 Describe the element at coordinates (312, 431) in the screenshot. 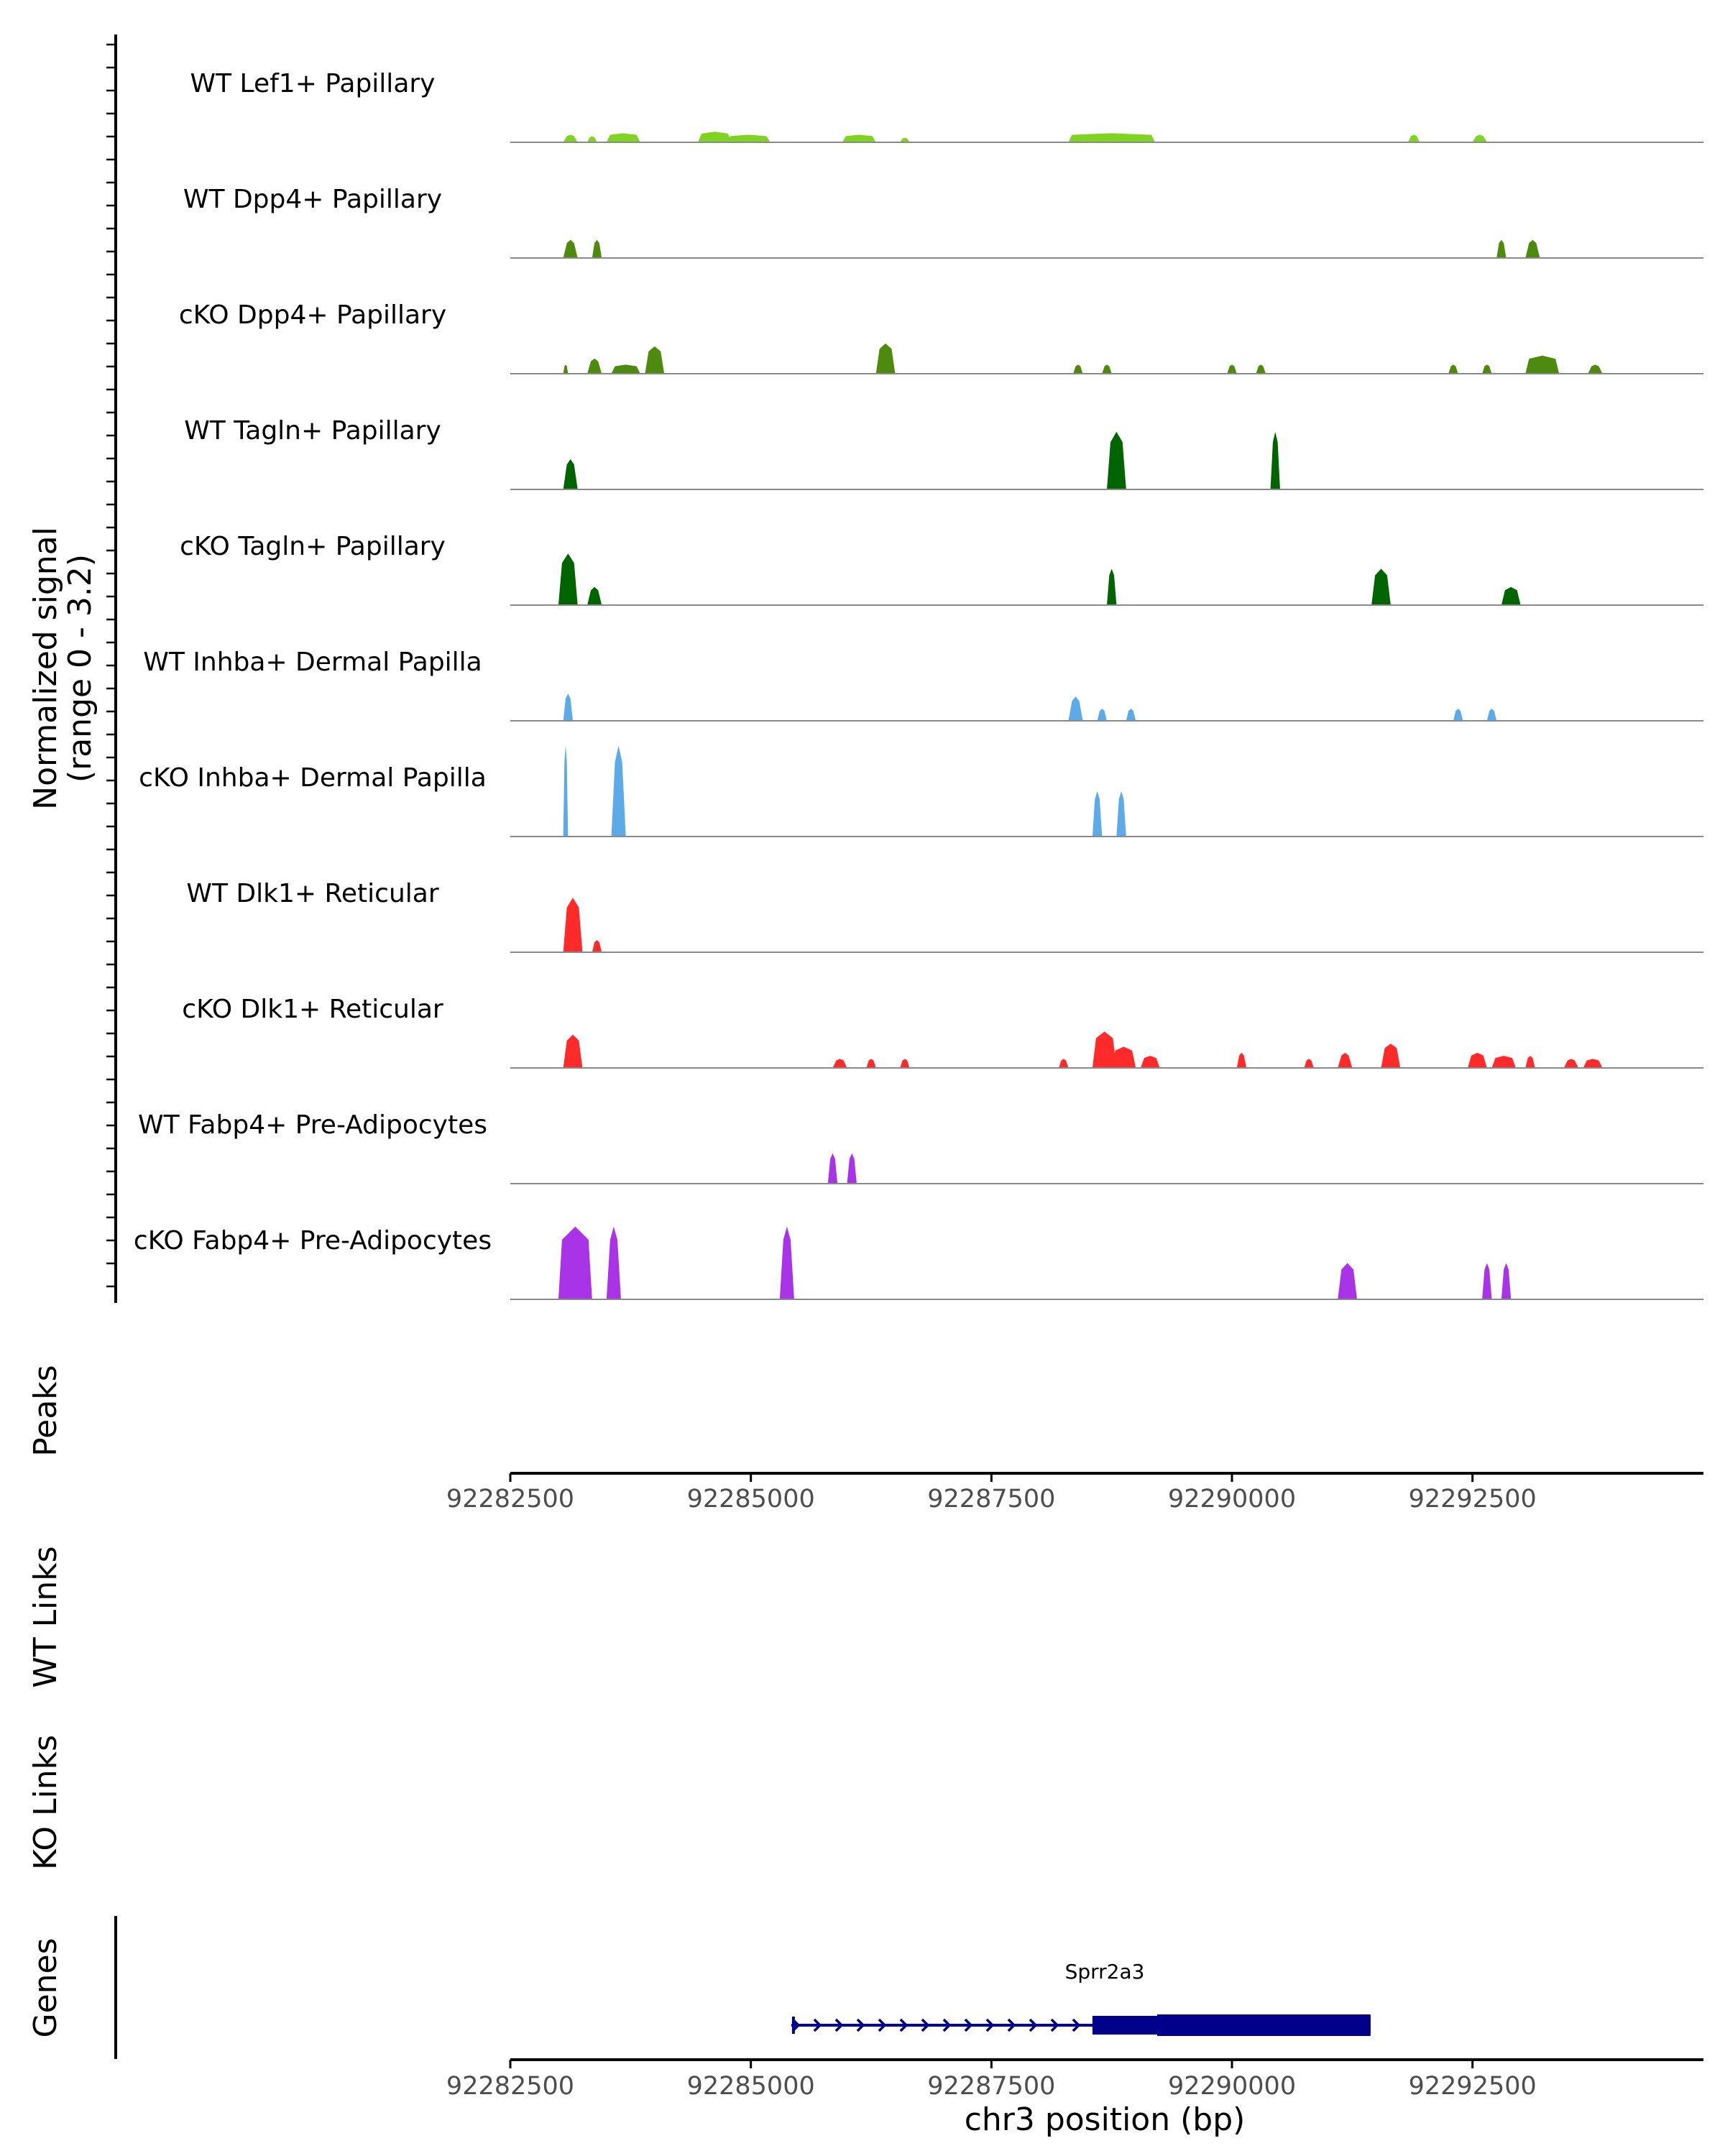

I see `track-label: WT Tagln+ Papillary` at that location.